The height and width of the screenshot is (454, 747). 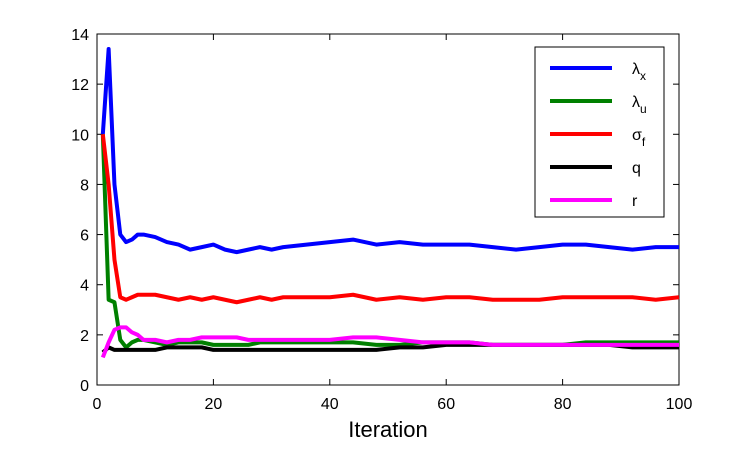 I want to click on y-tick-label: 14, so click(x=80, y=35).